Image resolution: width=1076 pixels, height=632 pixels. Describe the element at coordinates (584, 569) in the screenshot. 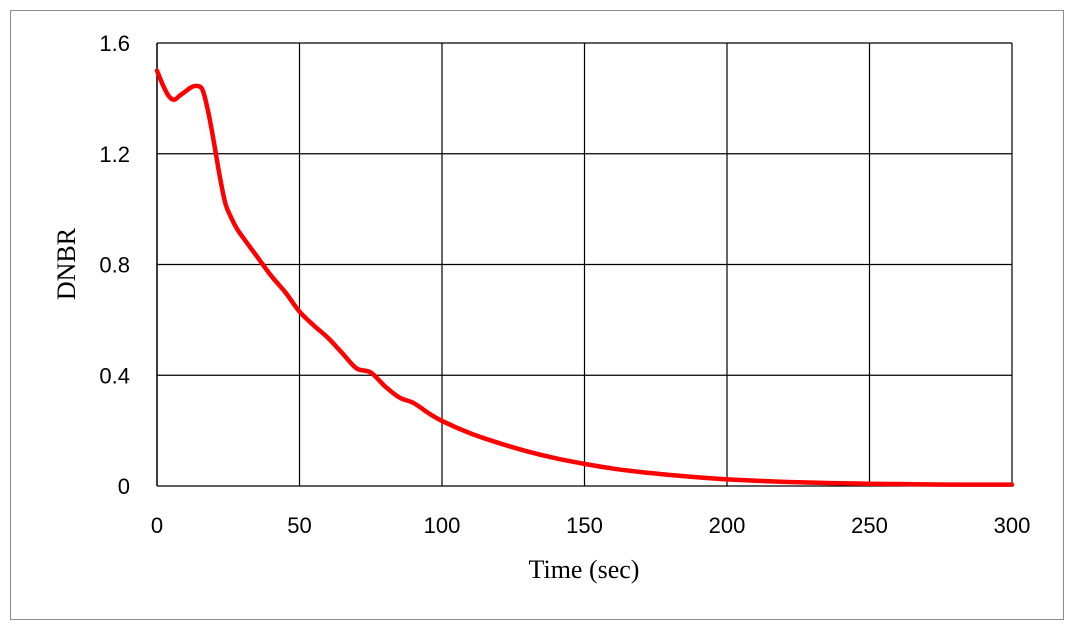

I see `x-axis-title: Time (sec)` at that location.